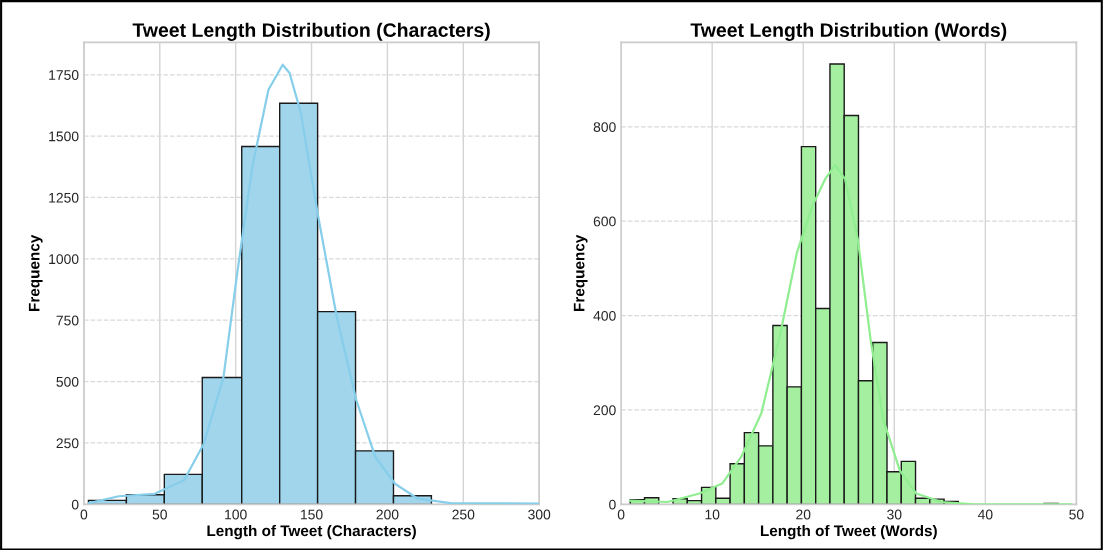 The height and width of the screenshot is (550, 1104). I want to click on y-tick-label: 1500, so click(64, 136).